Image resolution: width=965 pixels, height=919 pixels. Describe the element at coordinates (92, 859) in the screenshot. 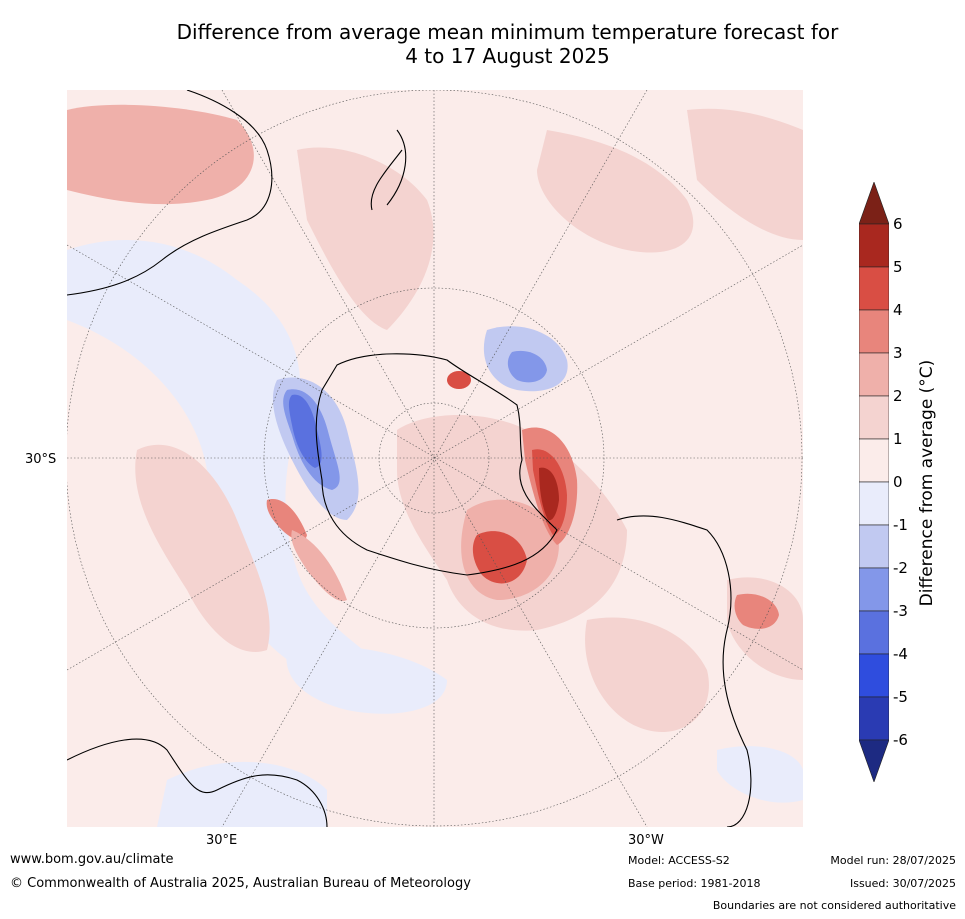

I see `website-link: www.bom.gov.au/climate` at that location.